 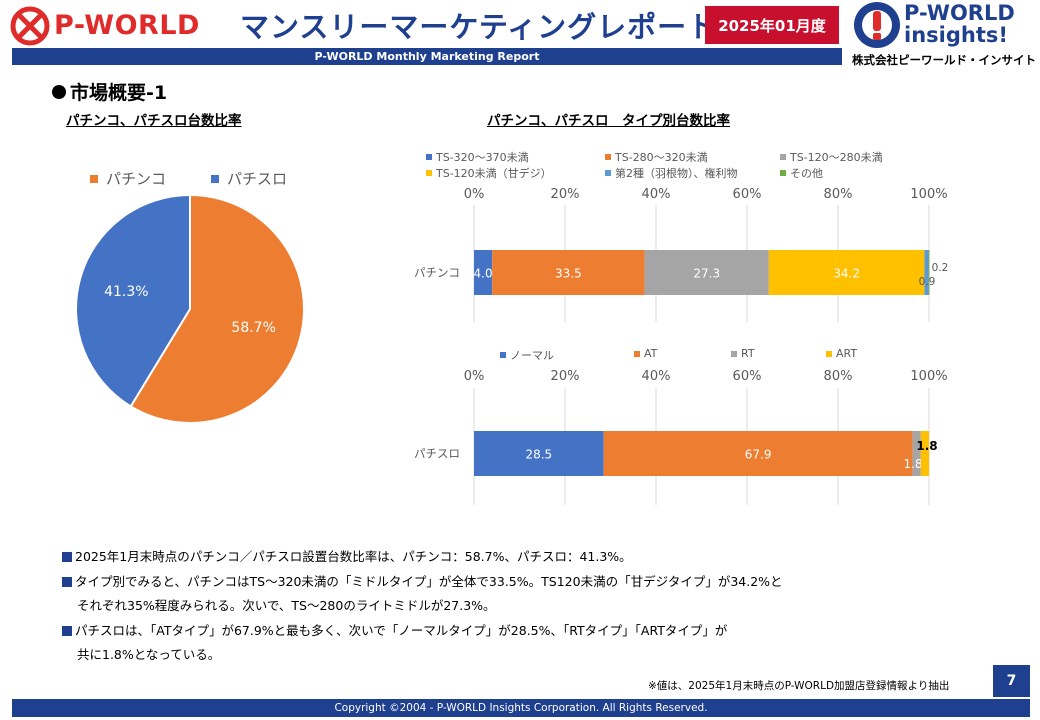 What do you see at coordinates (149, 654) in the screenshot?
I see `bullet-line-continued: 共に1.8%となっている。` at bounding box center [149, 654].